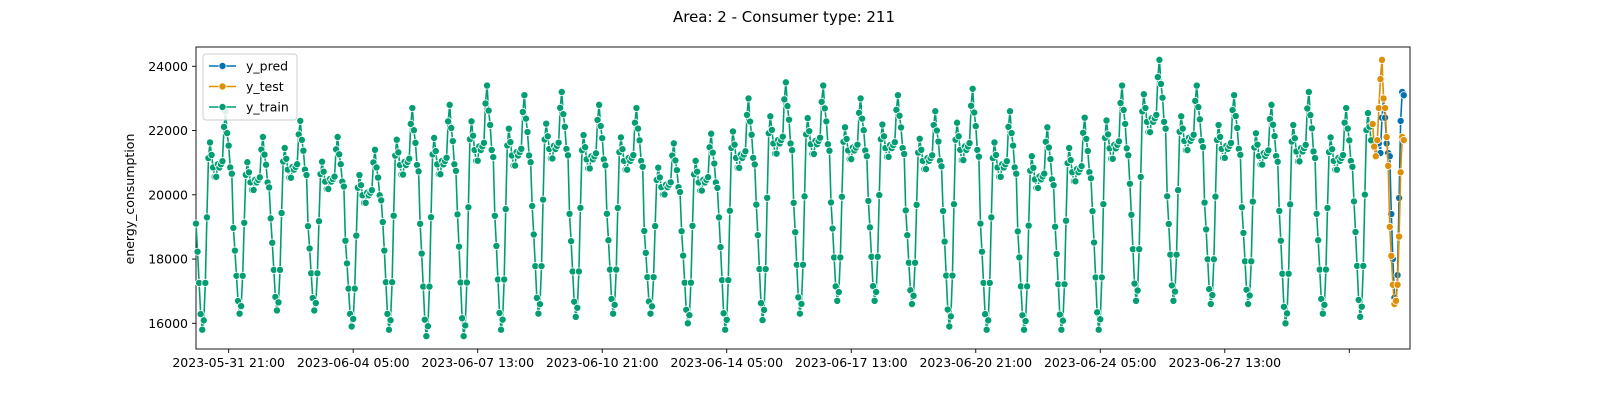  What do you see at coordinates (168, 259) in the screenshot?
I see `y-tick-label: 18000` at bounding box center [168, 259].